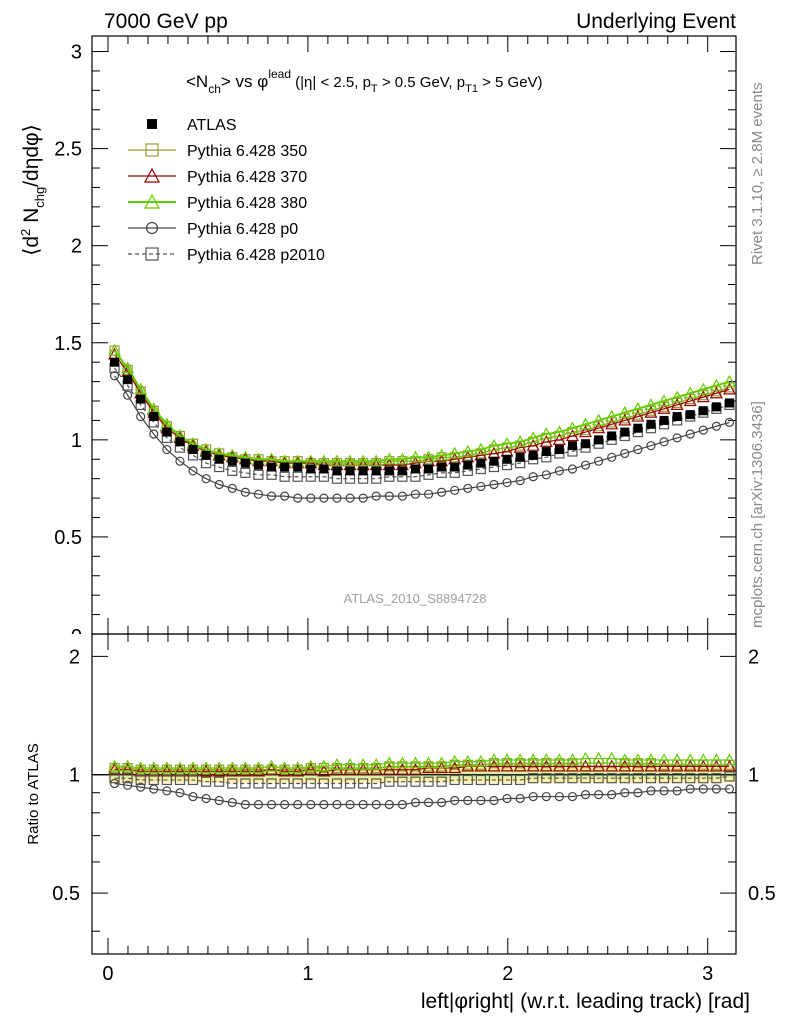  Describe the element at coordinates (707, 974) in the screenshot. I see `x-tick-label: 3` at that location.